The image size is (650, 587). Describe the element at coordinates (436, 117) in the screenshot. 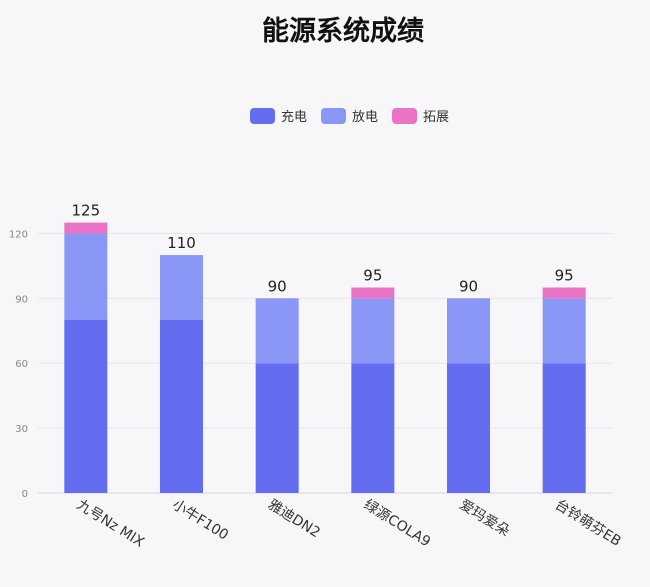

I see `legend-label-2: 拓展` at that location.